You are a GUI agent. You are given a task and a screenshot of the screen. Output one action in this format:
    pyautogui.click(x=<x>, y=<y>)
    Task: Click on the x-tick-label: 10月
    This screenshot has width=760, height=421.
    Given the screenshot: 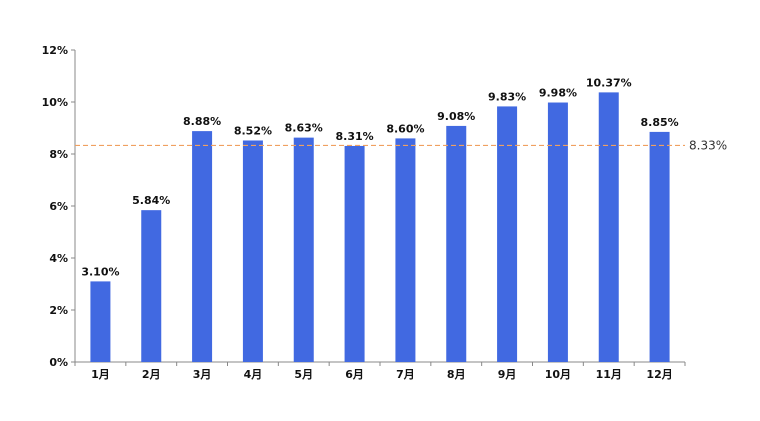 What is the action you would take?
    pyautogui.click(x=558, y=374)
    